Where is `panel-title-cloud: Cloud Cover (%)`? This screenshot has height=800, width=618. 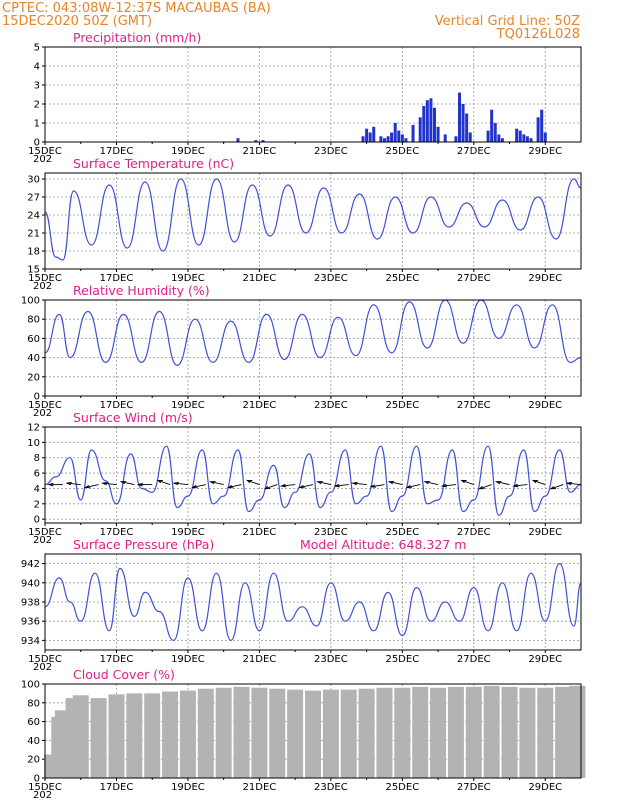
panel-title-cloud: Cloud Cover (%) is located at coordinates (124, 674).